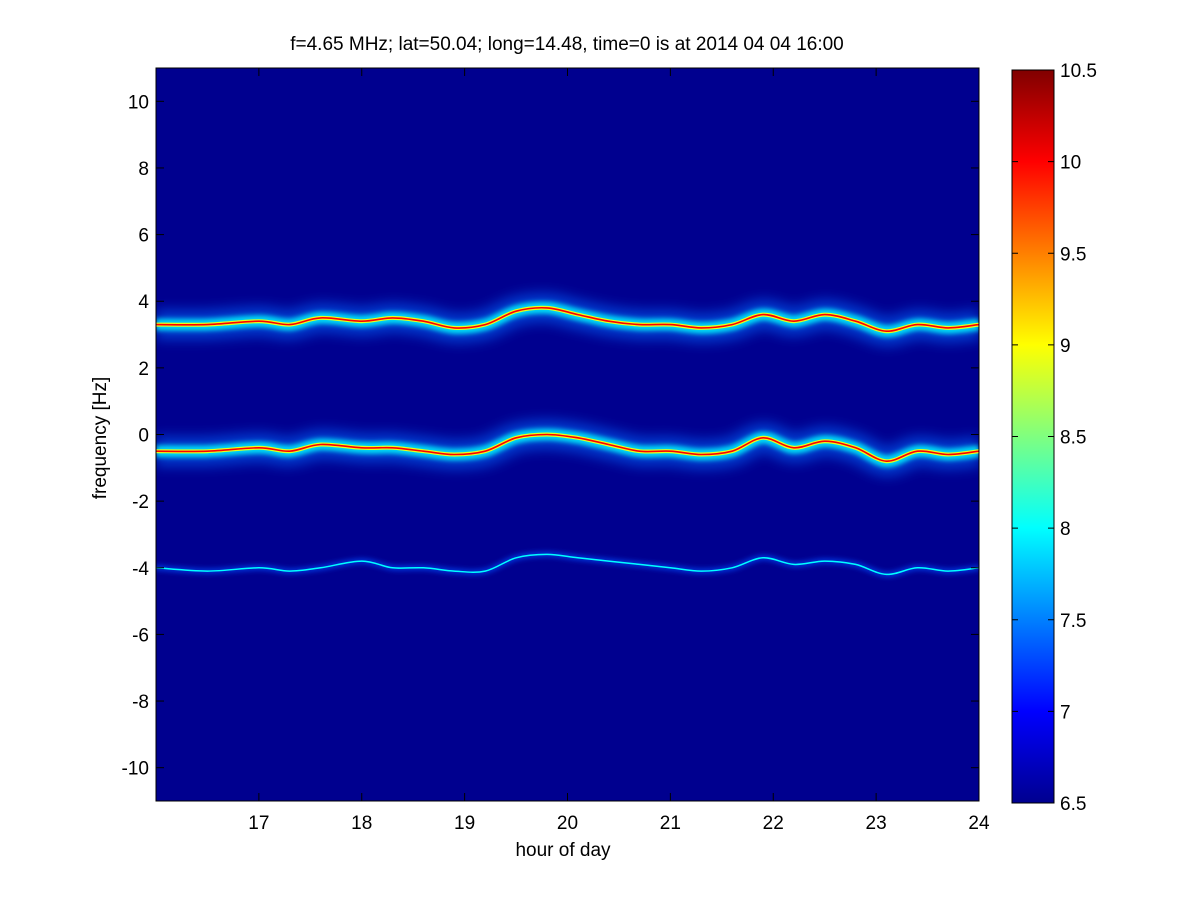 The width and height of the screenshot is (1201, 901). Describe the element at coordinates (1078, 71) in the screenshot. I see `colorbar-tick-label: 10.5` at that location.